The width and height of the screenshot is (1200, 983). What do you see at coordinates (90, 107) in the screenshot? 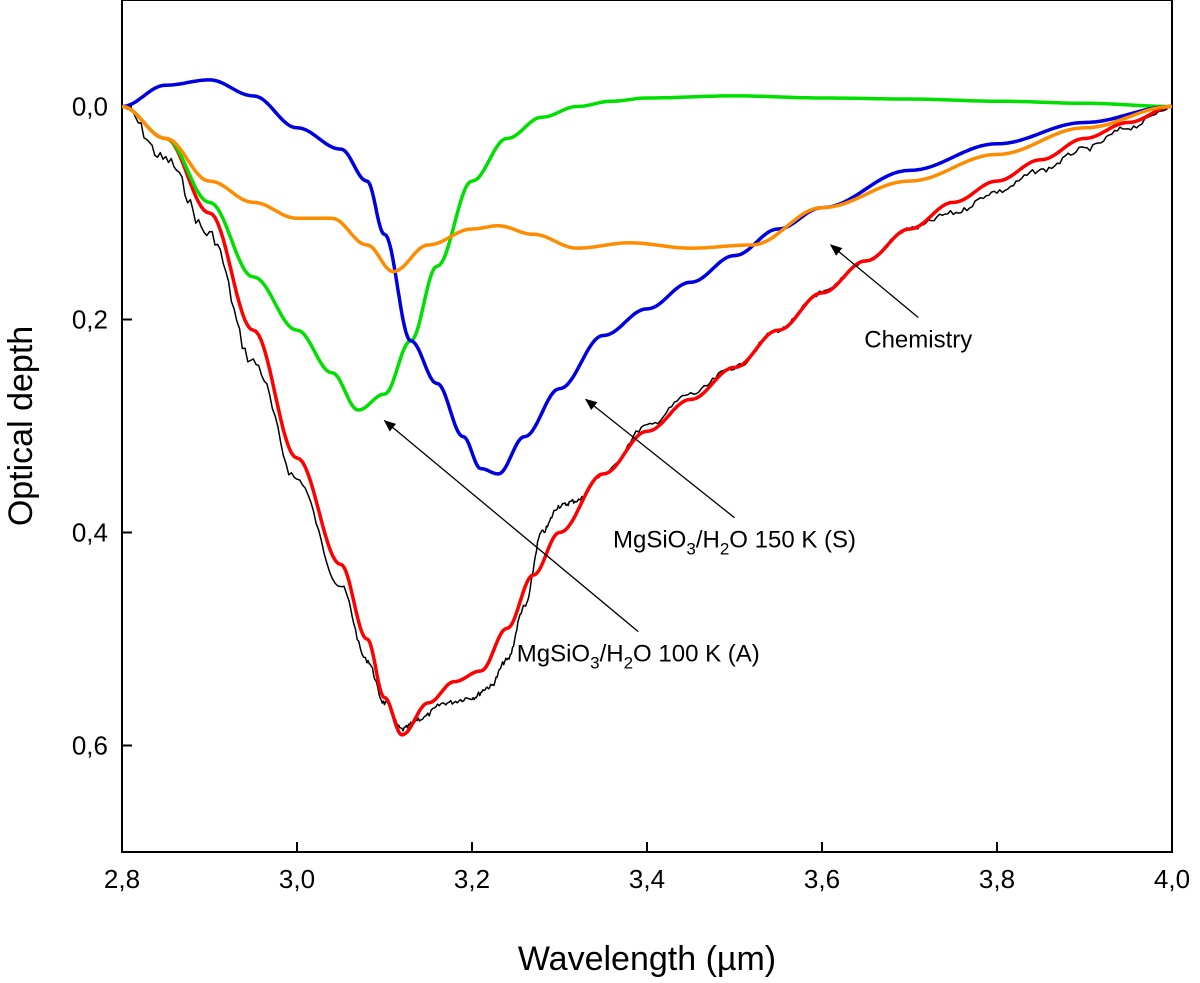
I see `y-tick-label: 0,0` at bounding box center [90, 107].